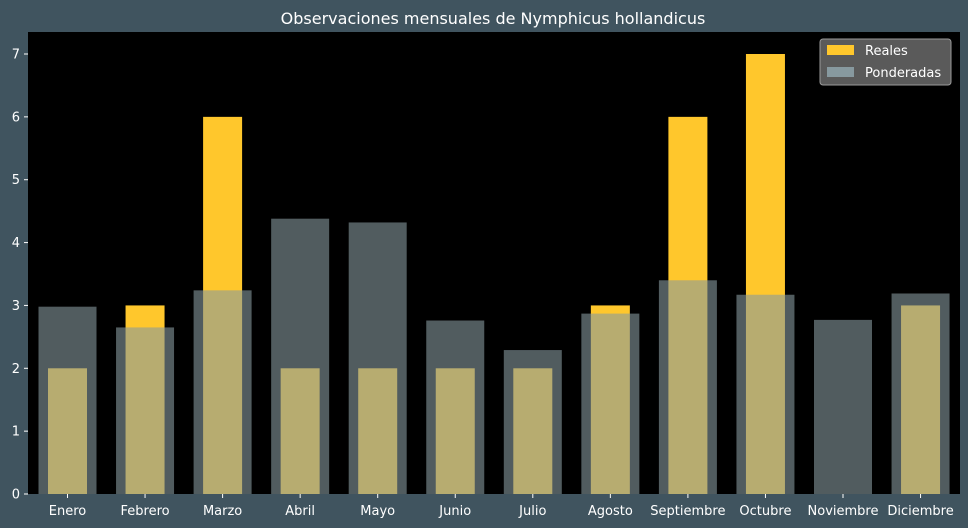 This screenshot has width=968, height=528. What do you see at coordinates (840, 50) in the screenshot?
I see `legend-swatch-reales` at bounding box center [840, 50].